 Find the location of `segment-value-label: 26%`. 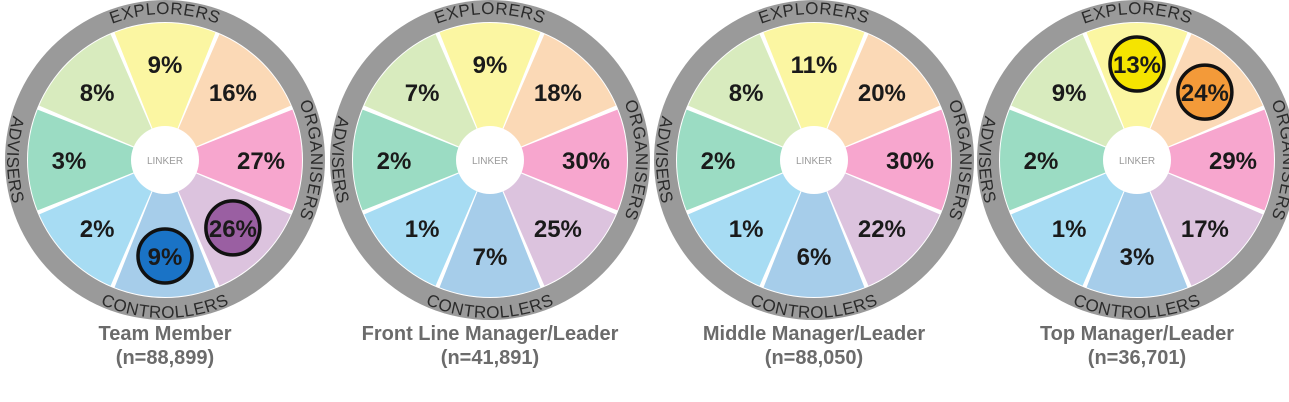

segment-value-label: 26% is located at coordinates (233, 229).